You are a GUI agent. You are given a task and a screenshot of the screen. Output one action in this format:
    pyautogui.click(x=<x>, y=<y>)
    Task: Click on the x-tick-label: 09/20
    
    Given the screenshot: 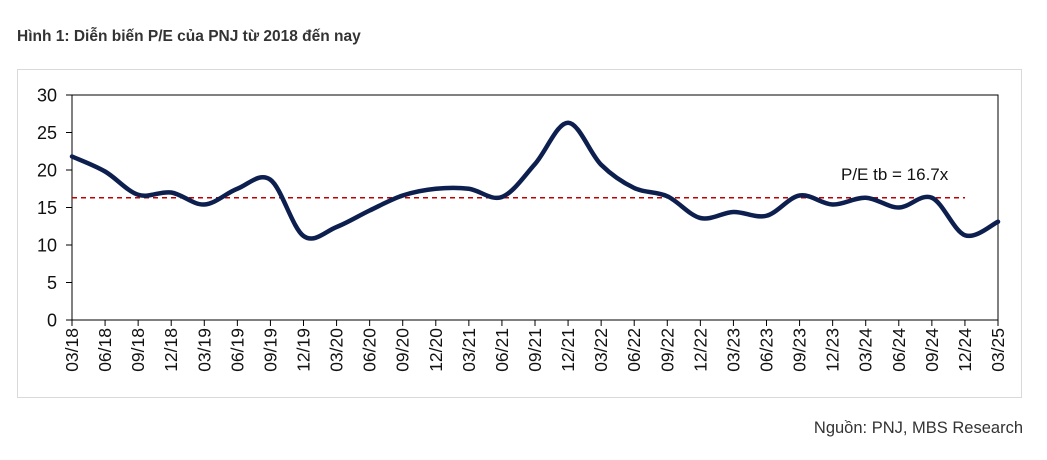 What is the action you would take?
    pyautogui.click(x=403, y=350)
    